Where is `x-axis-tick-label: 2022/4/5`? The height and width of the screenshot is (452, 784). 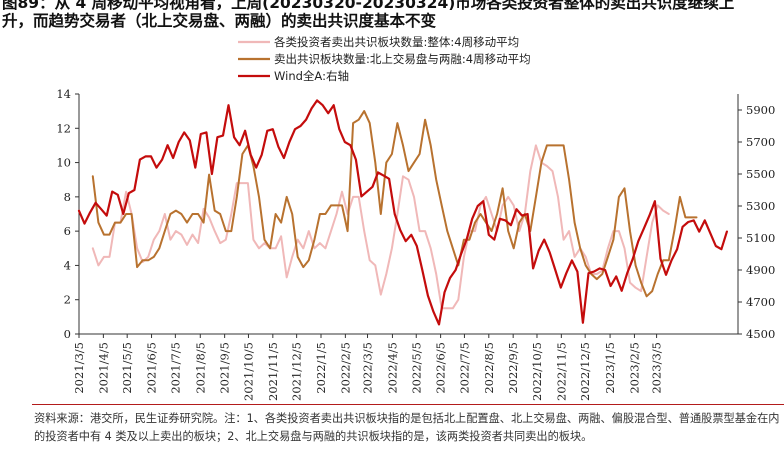 x-axis-tick-label: 2022/4/5 is located at coordinates (392, 368).